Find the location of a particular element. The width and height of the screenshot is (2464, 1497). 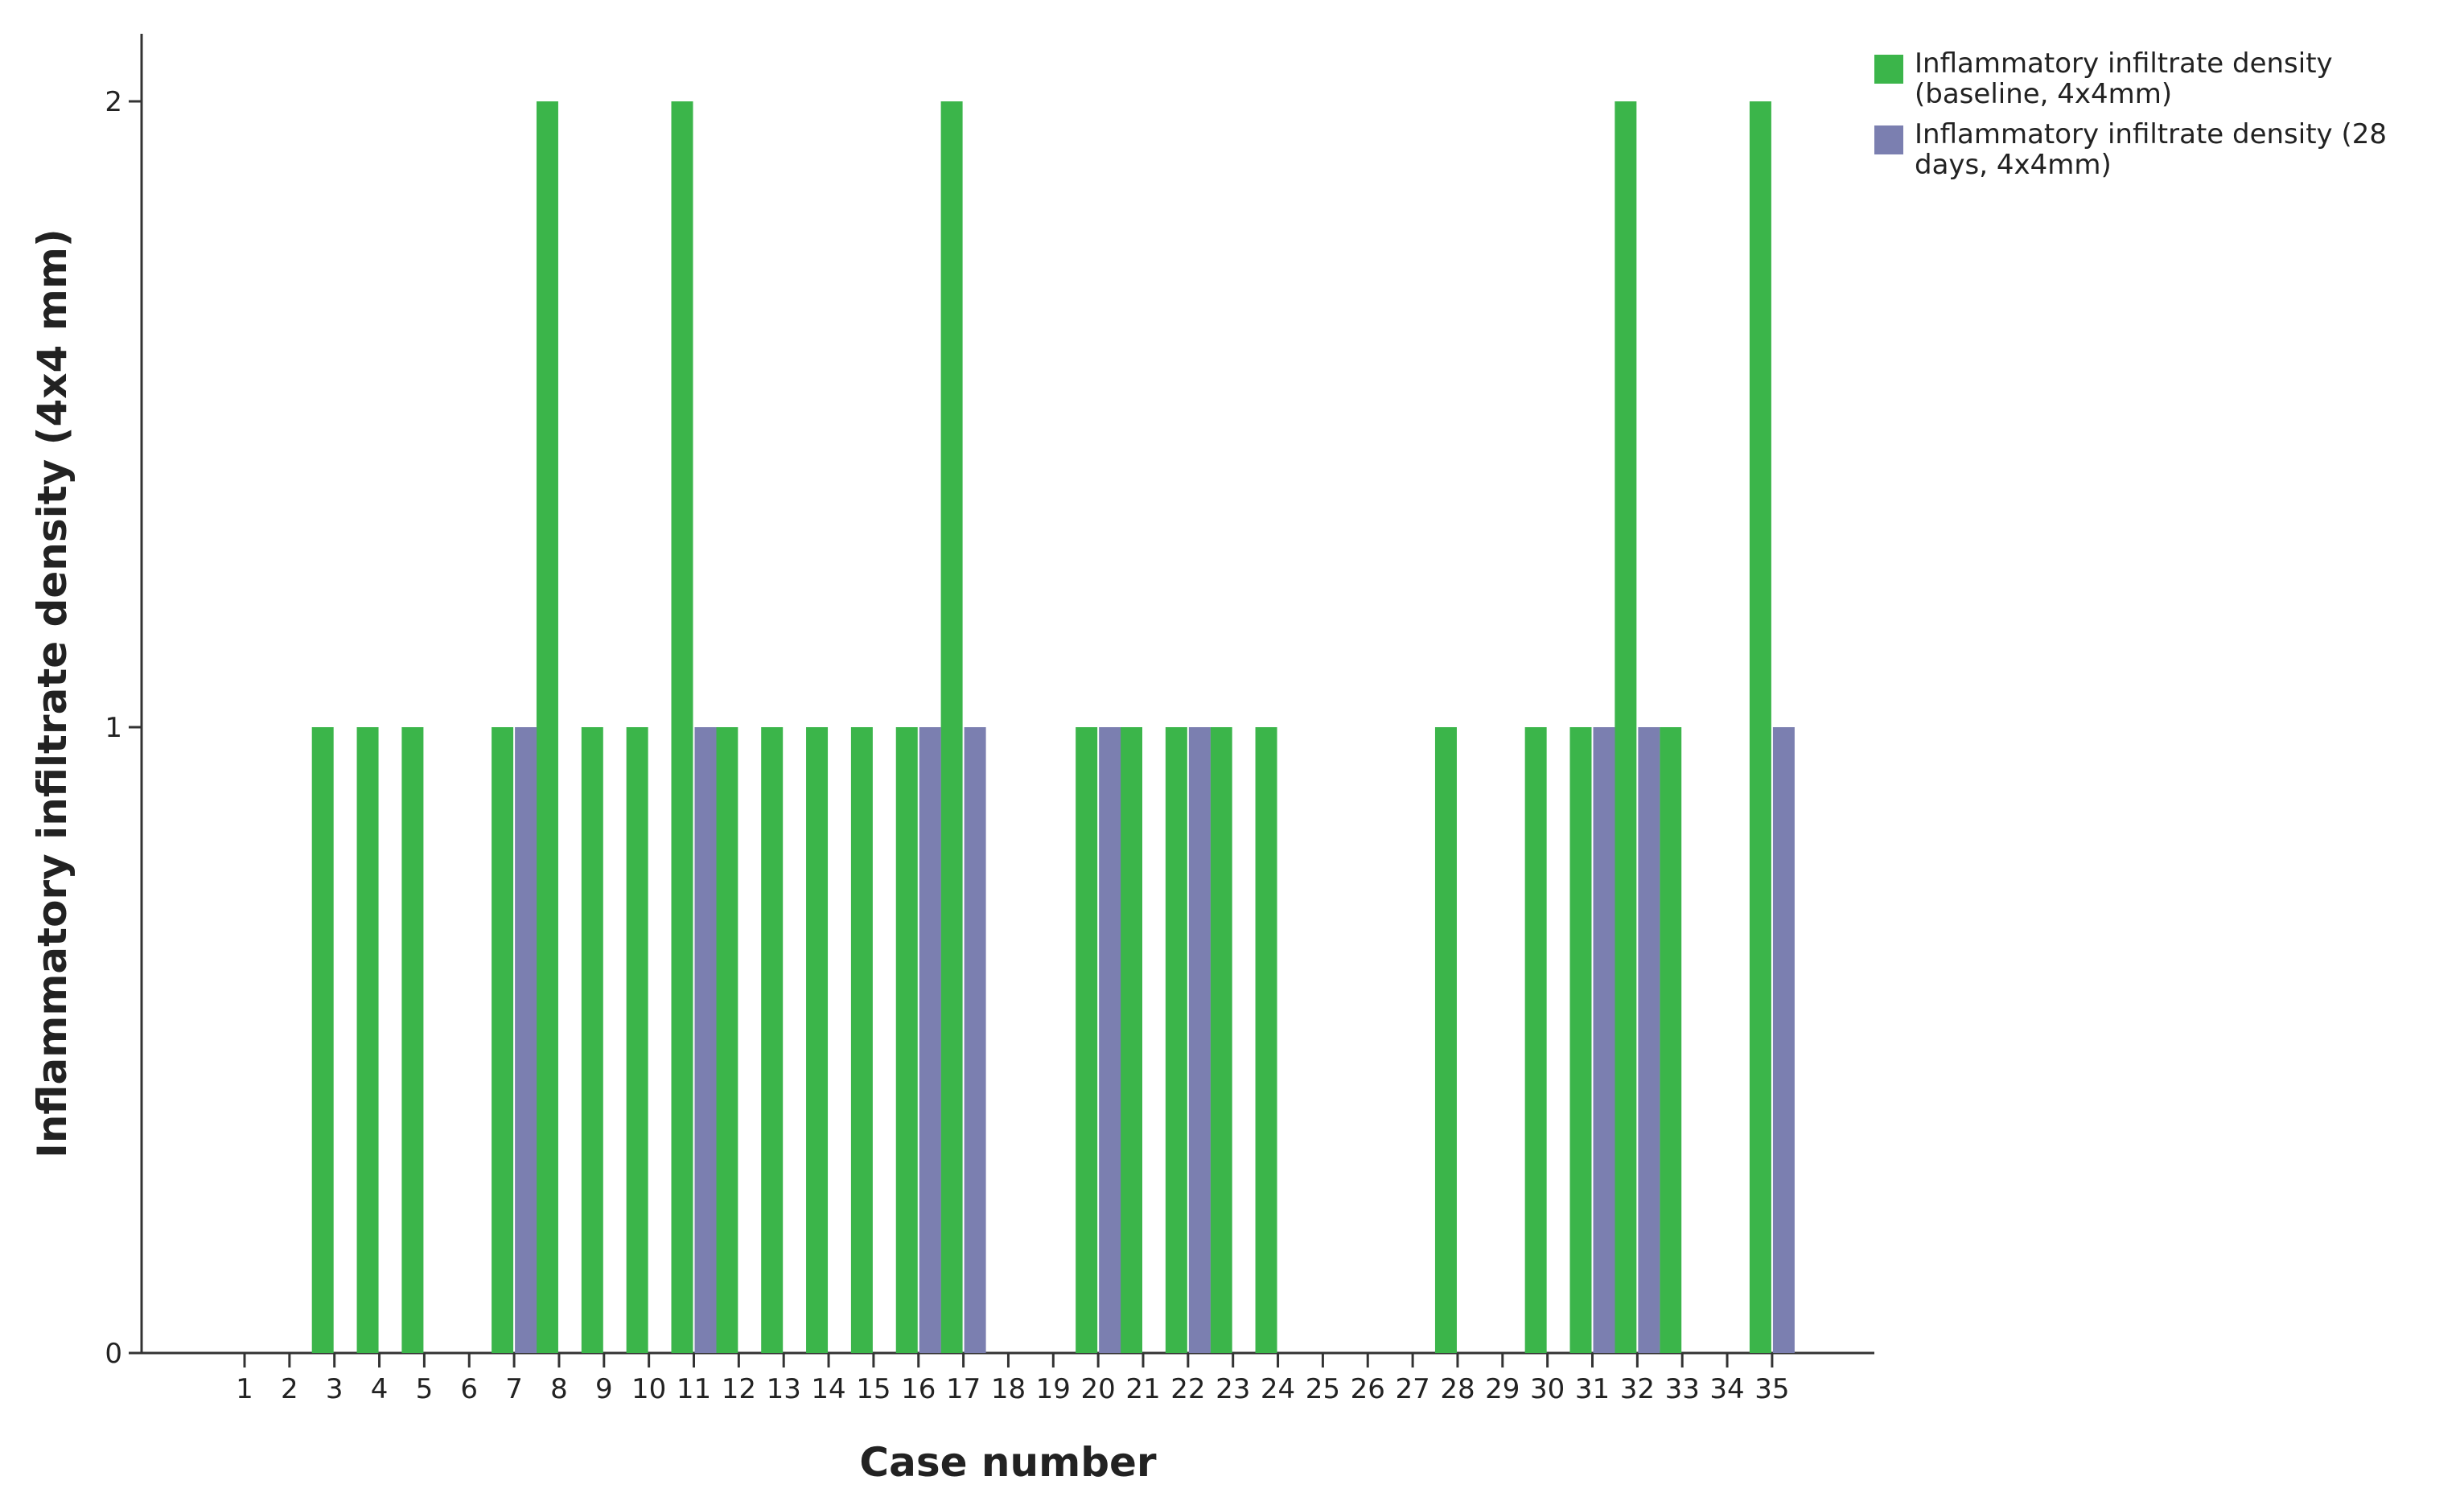

x-tick-label: 15 is located at coordinates (873, 1389).